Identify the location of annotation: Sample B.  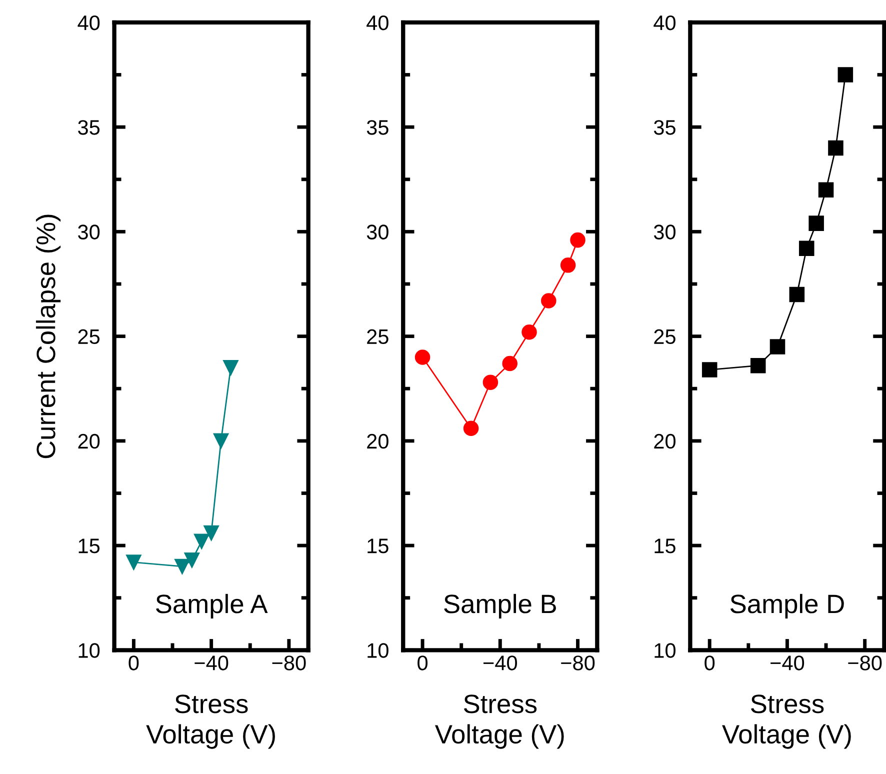
(500, 606).